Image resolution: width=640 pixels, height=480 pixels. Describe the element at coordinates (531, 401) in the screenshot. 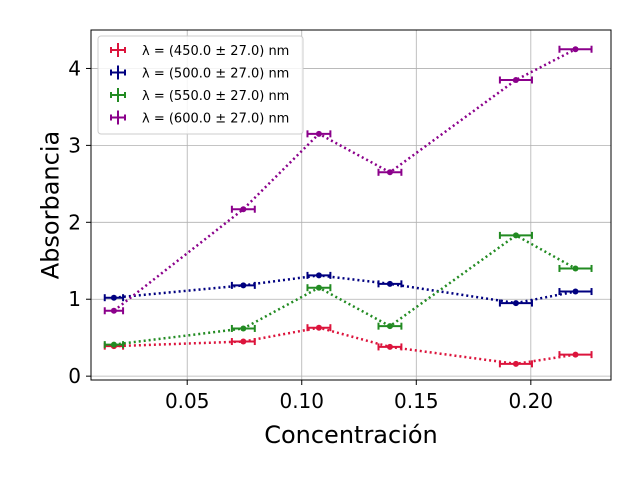

I see `x-tick-label: 0.20` at that location.